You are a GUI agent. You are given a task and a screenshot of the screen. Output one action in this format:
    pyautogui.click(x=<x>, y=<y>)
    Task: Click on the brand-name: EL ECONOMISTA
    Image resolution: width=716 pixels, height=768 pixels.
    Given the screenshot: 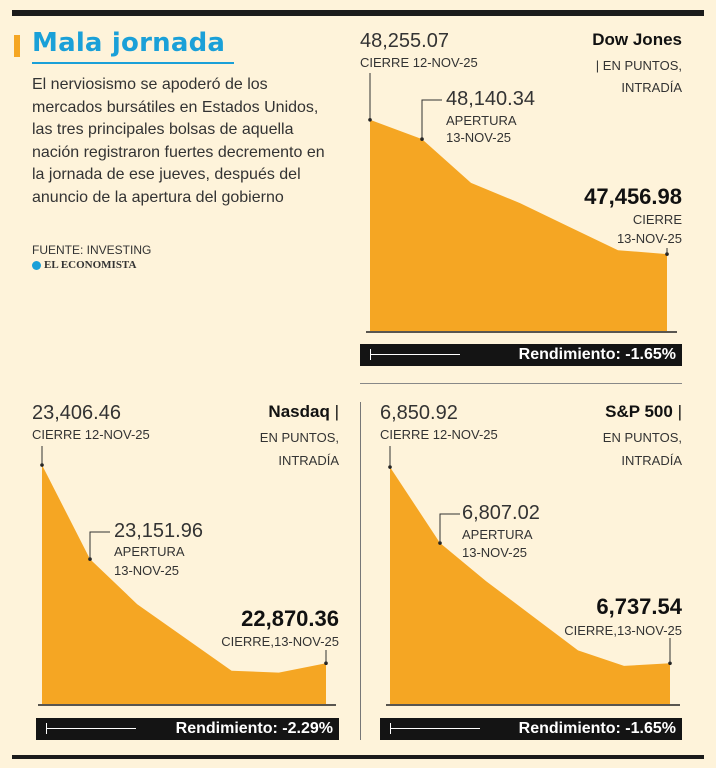 What is the action you would take?
    pyautogui.click(x=90, y=265)
    